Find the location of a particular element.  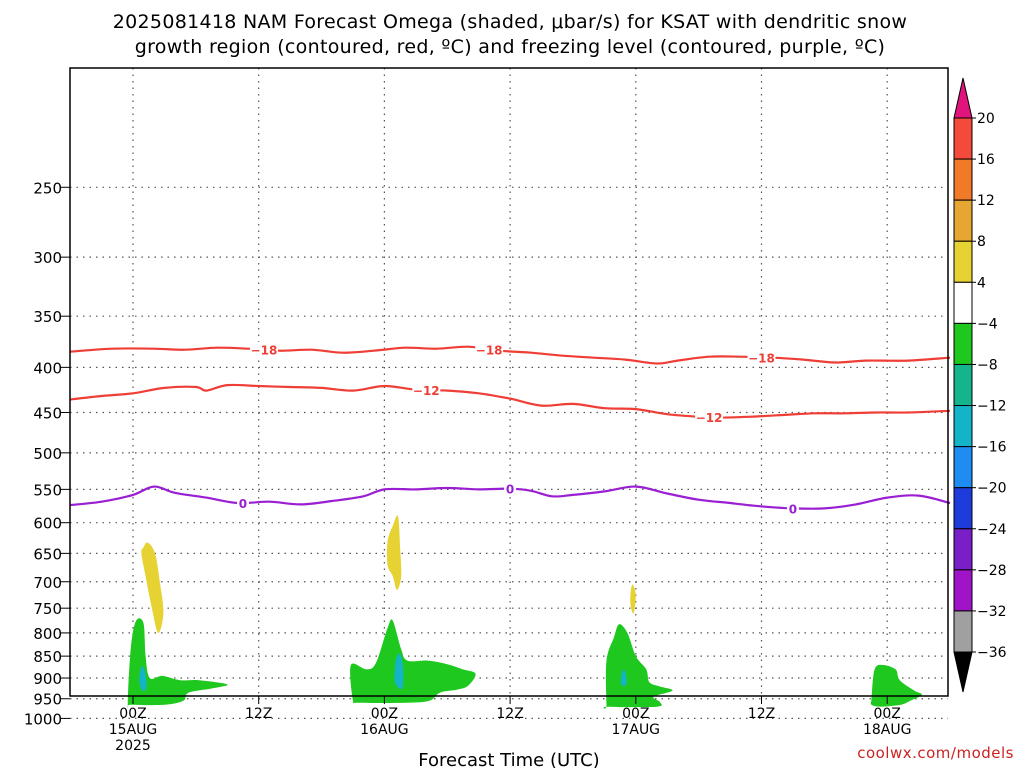

y-tick-label: 300 is located at coordinates (47, 258).